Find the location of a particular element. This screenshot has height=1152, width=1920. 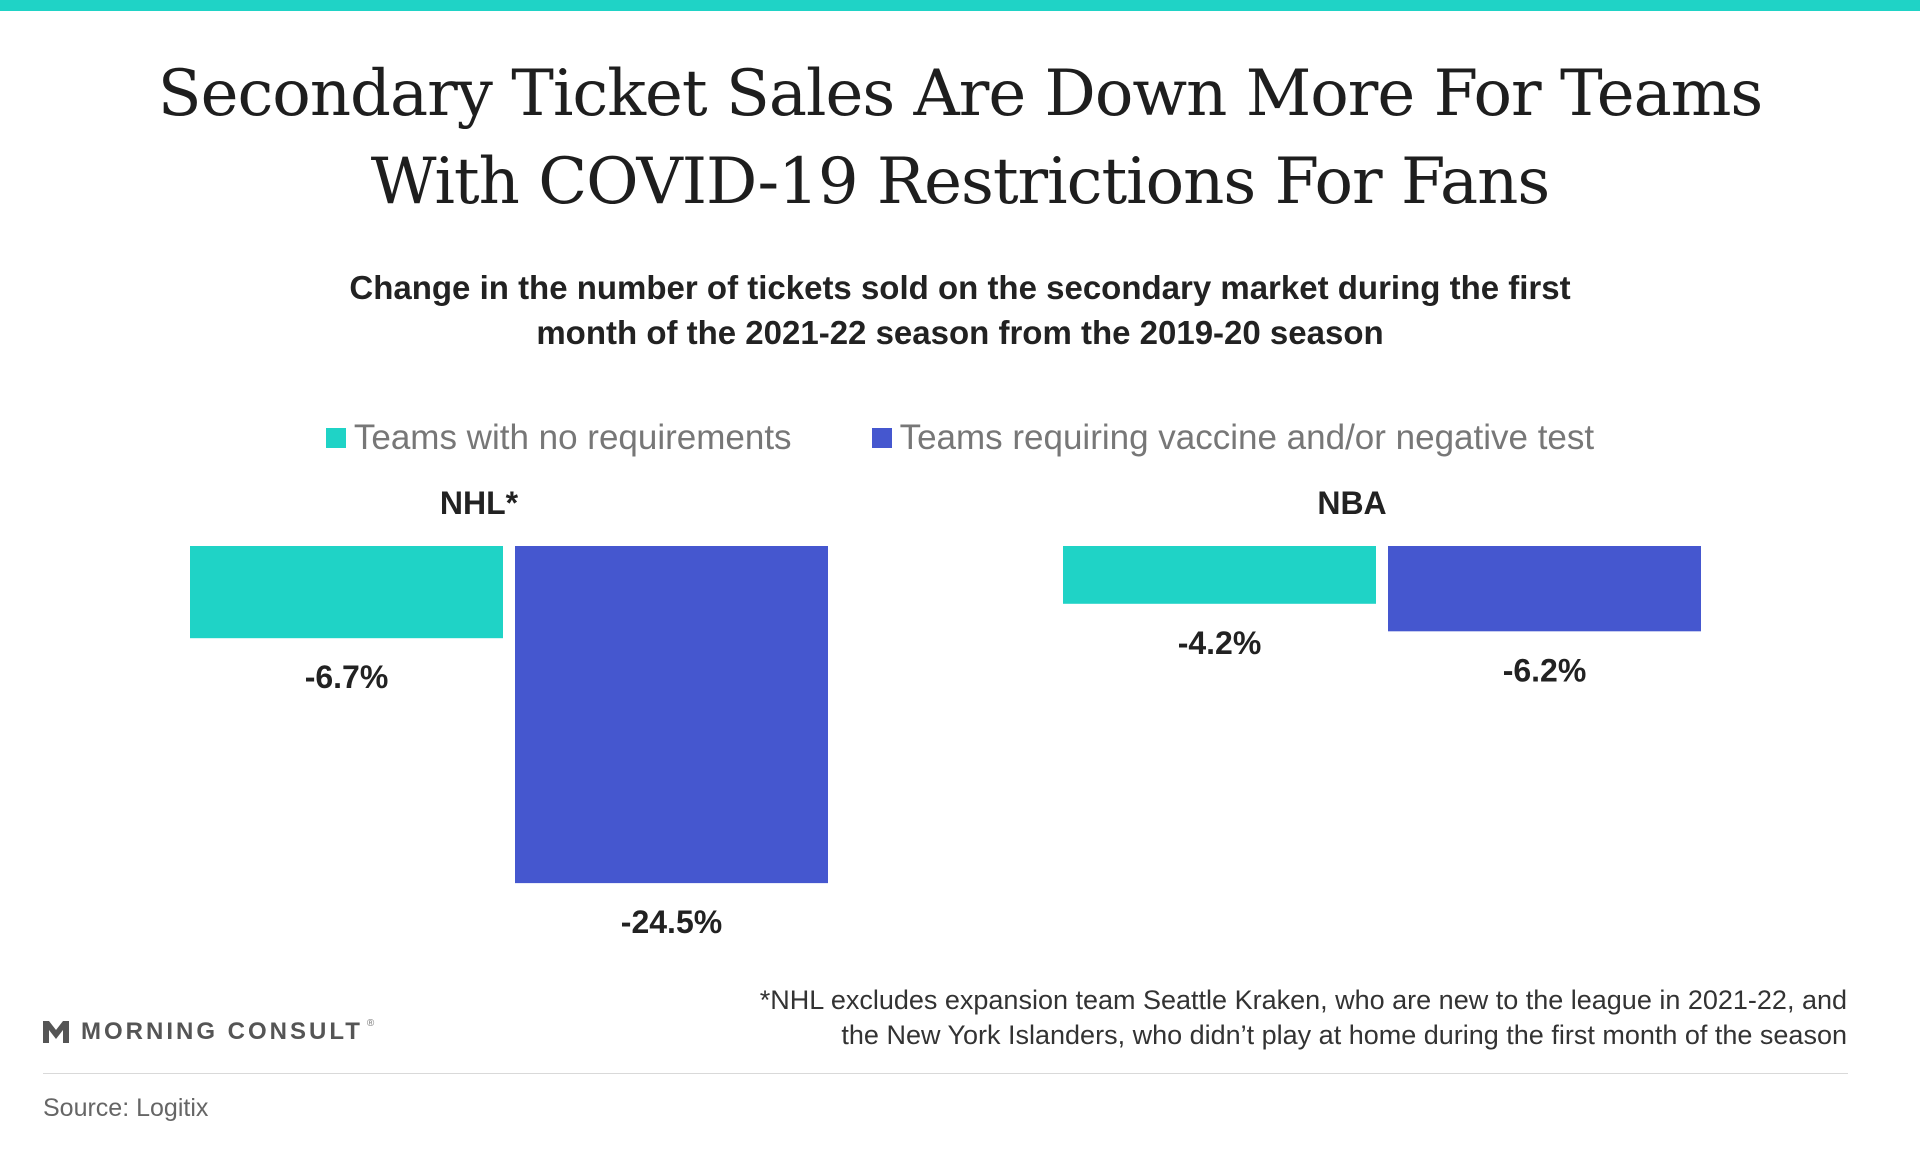

legend-item: Teams with no requirements is located at coordinates (558, 438).